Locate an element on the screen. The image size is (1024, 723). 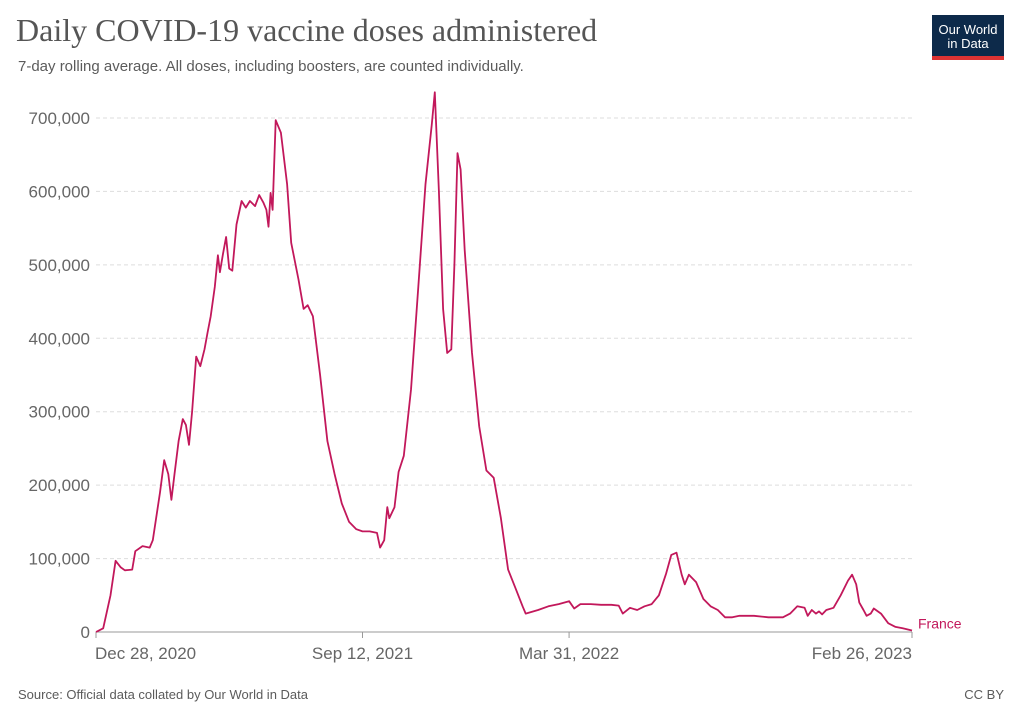
x-tick-label: Mar 31, 2022 is located at coordinates (569, 653).